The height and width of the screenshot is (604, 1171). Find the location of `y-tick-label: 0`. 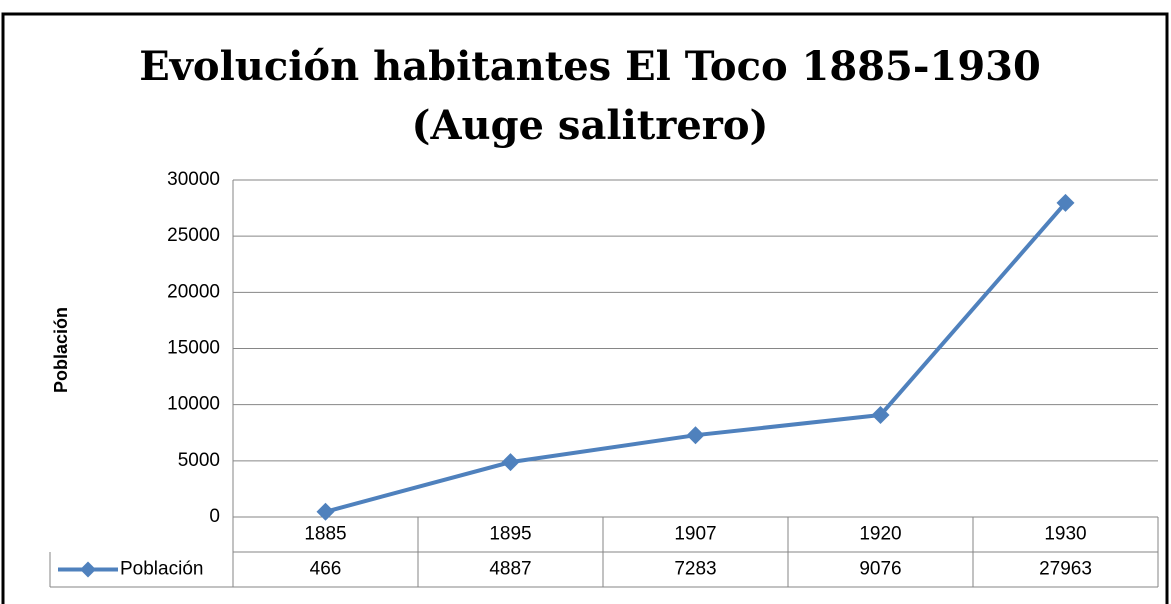

y-tick-label: 0 is located at coordinates (214, 516).